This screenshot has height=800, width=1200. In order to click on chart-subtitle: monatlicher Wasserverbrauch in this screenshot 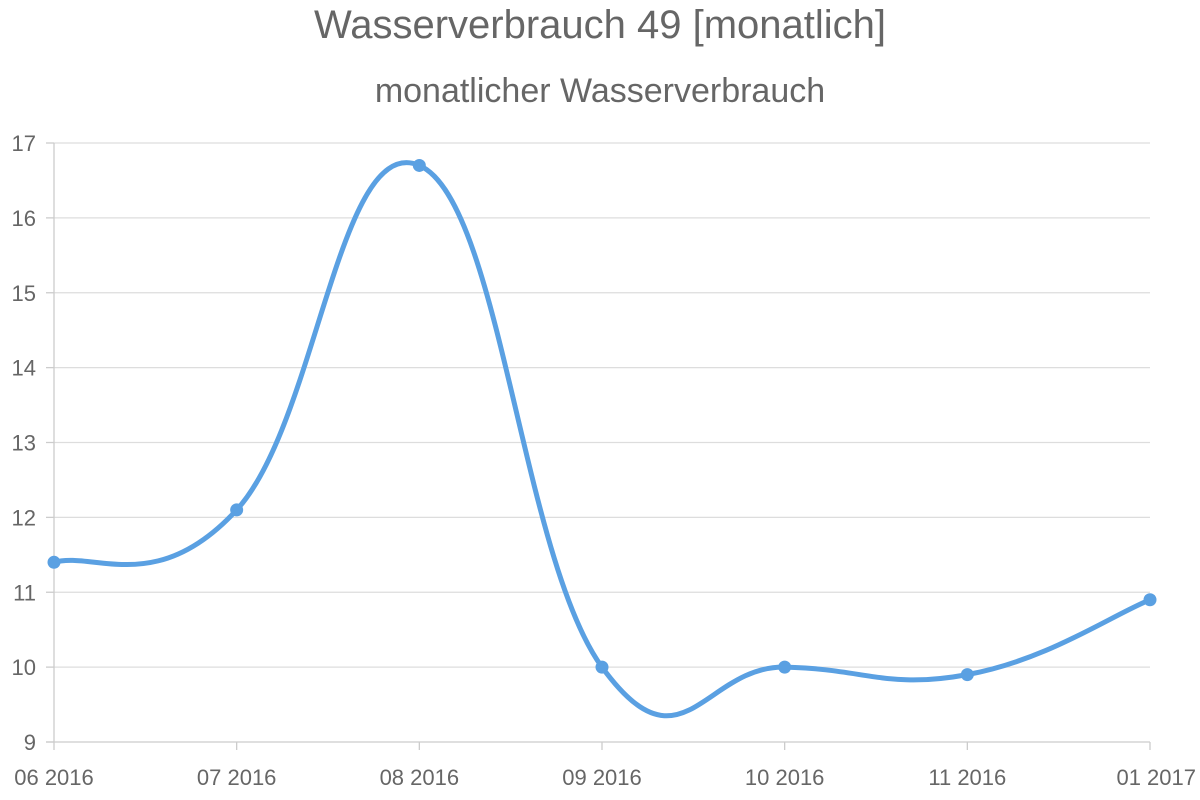, I will do `click(600, 91)`.